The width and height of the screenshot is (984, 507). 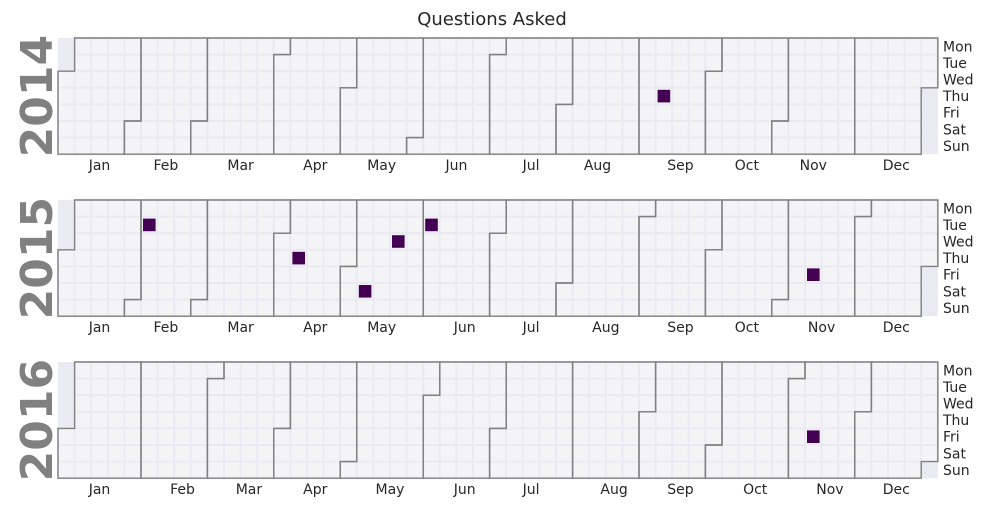 I want to click on weekday-label: Tue, so click(x=954, y=64).